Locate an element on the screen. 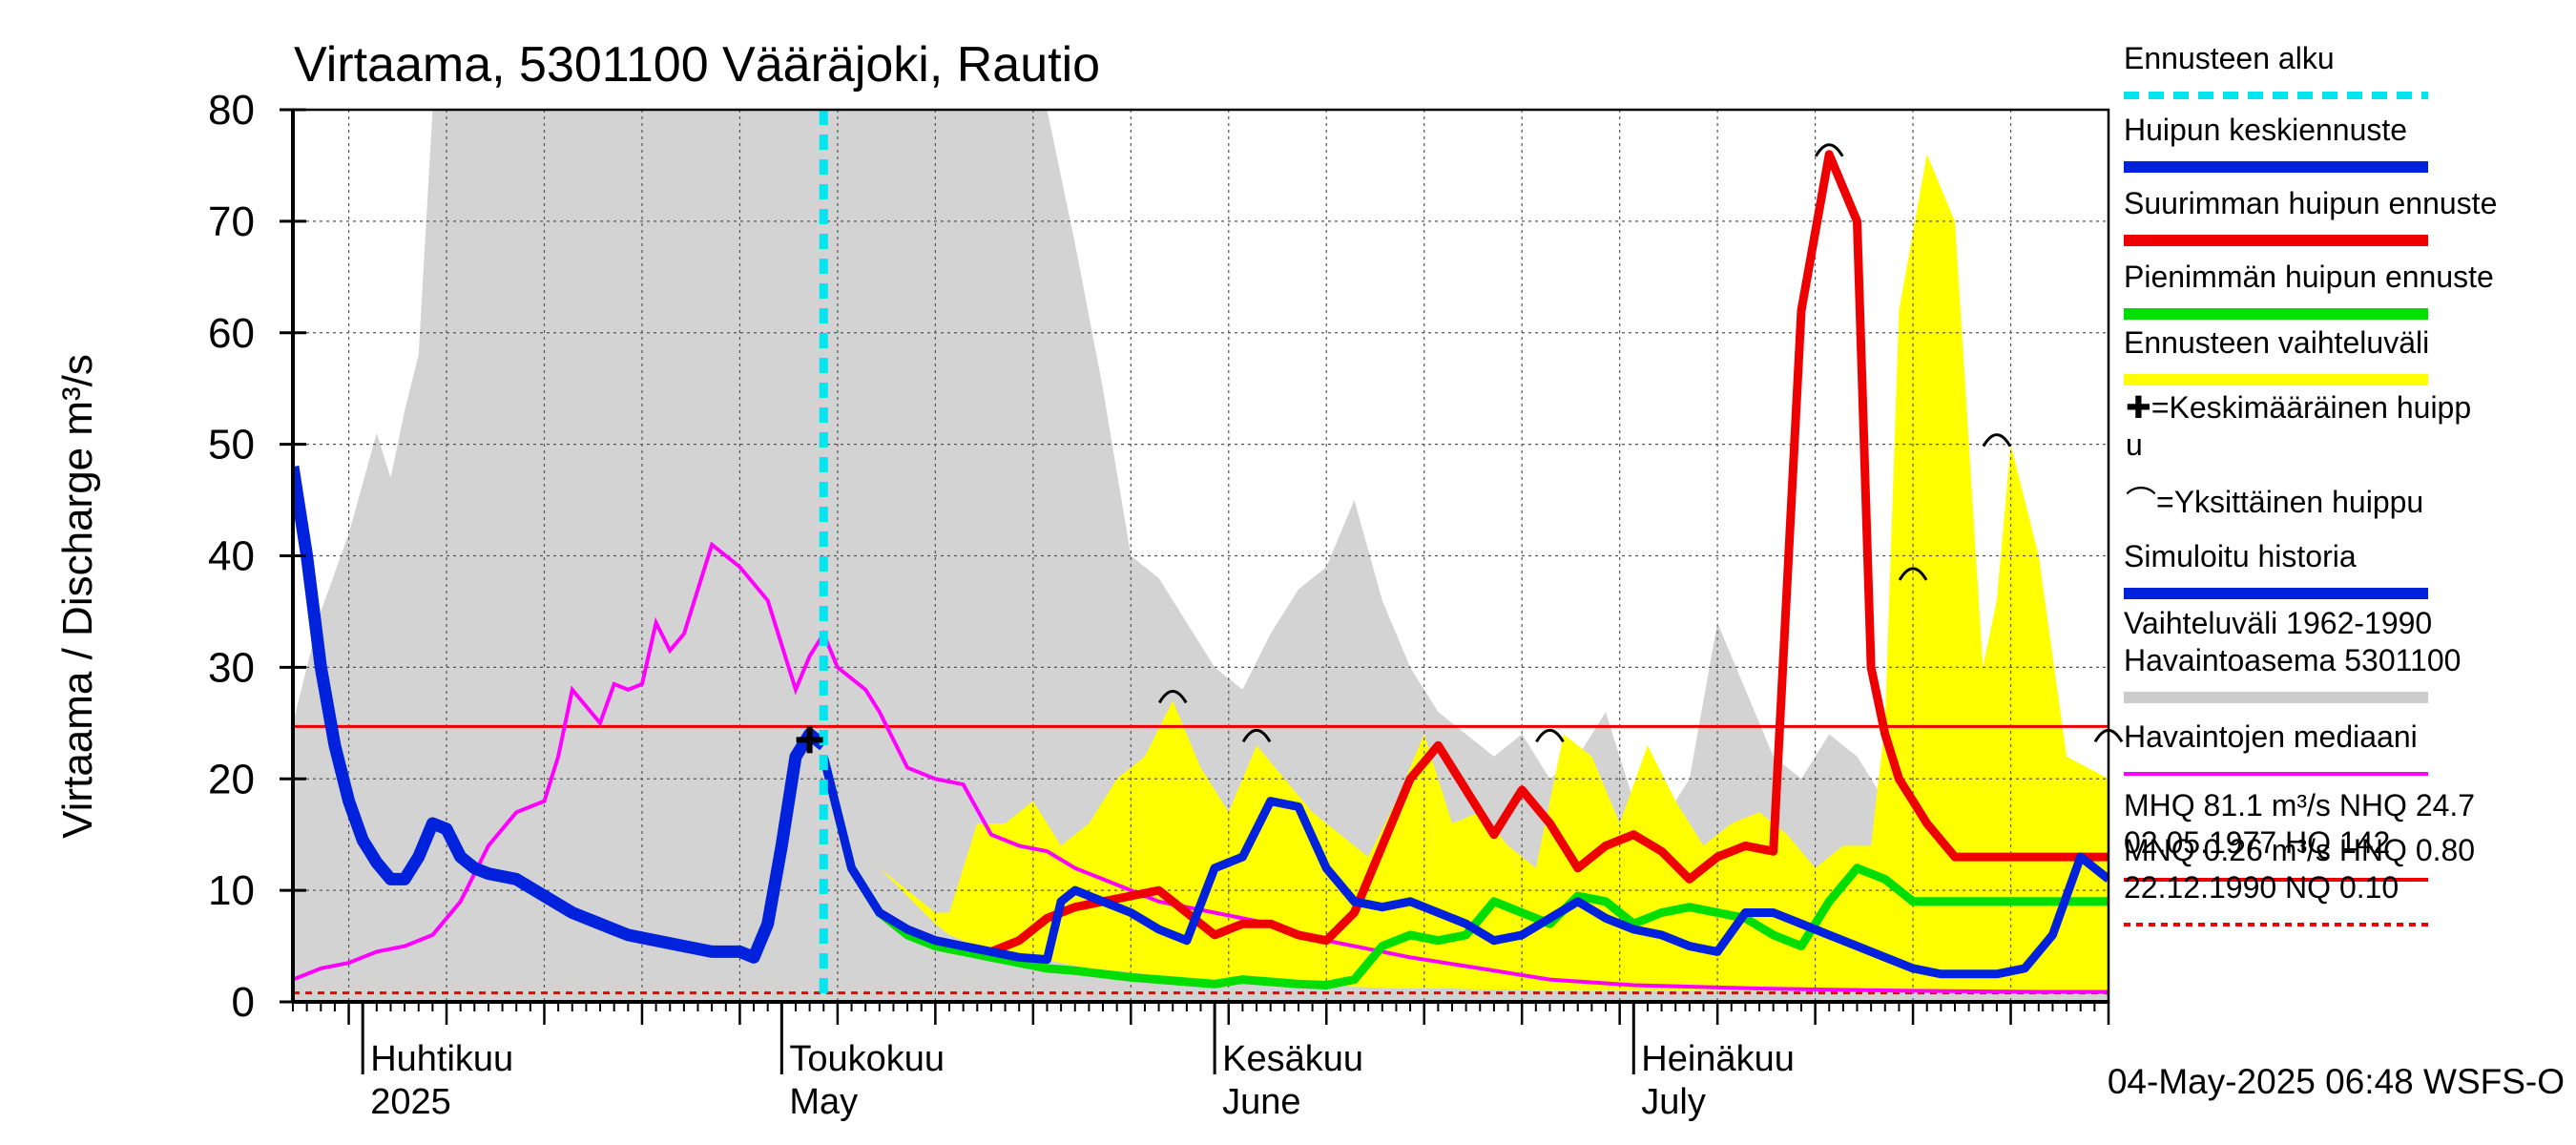 This screenshot has width=2576, height=1145. legend-label-line2: Havaintoasema 5301100 is located at coordinates (2292, 660).